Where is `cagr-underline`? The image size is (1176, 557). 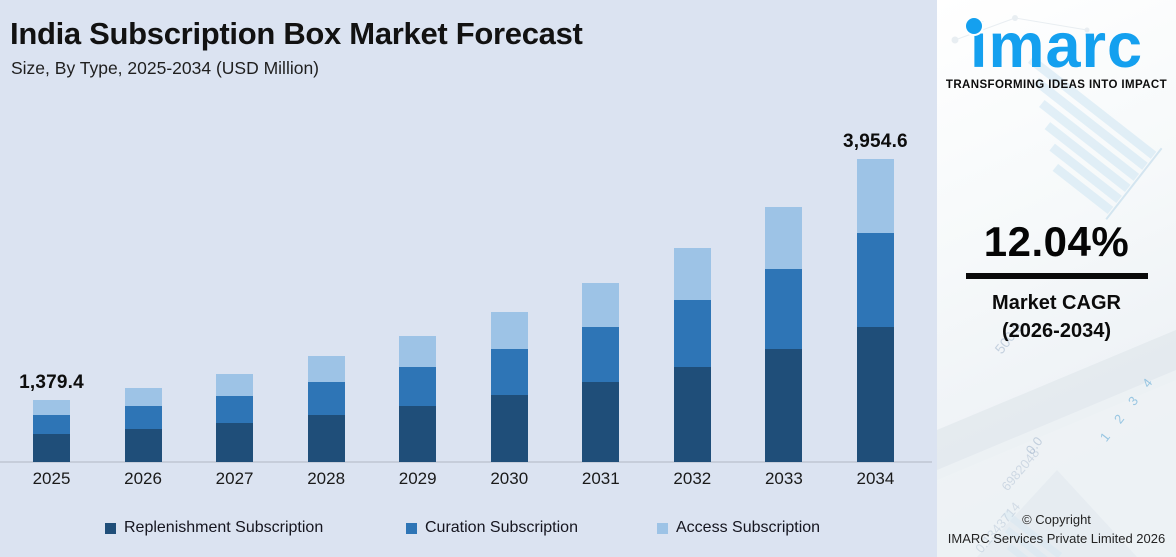 cagr-underline is located at coordinates (1056, 276).